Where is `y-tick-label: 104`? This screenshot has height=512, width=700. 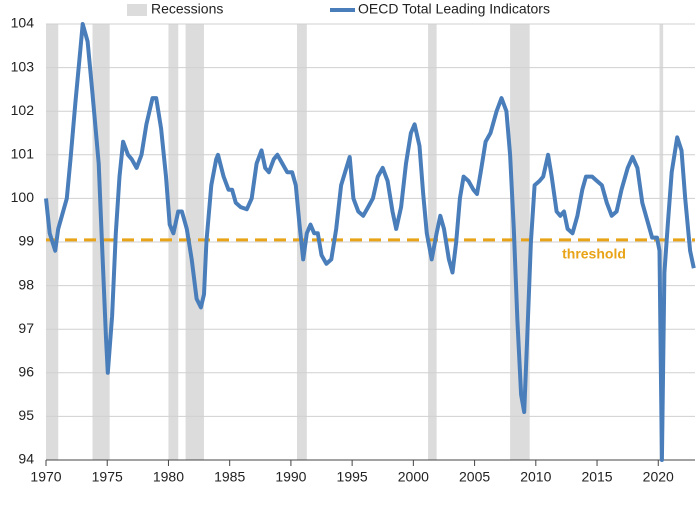
y-tick-label: 104 is located at coordinates (23, 23).